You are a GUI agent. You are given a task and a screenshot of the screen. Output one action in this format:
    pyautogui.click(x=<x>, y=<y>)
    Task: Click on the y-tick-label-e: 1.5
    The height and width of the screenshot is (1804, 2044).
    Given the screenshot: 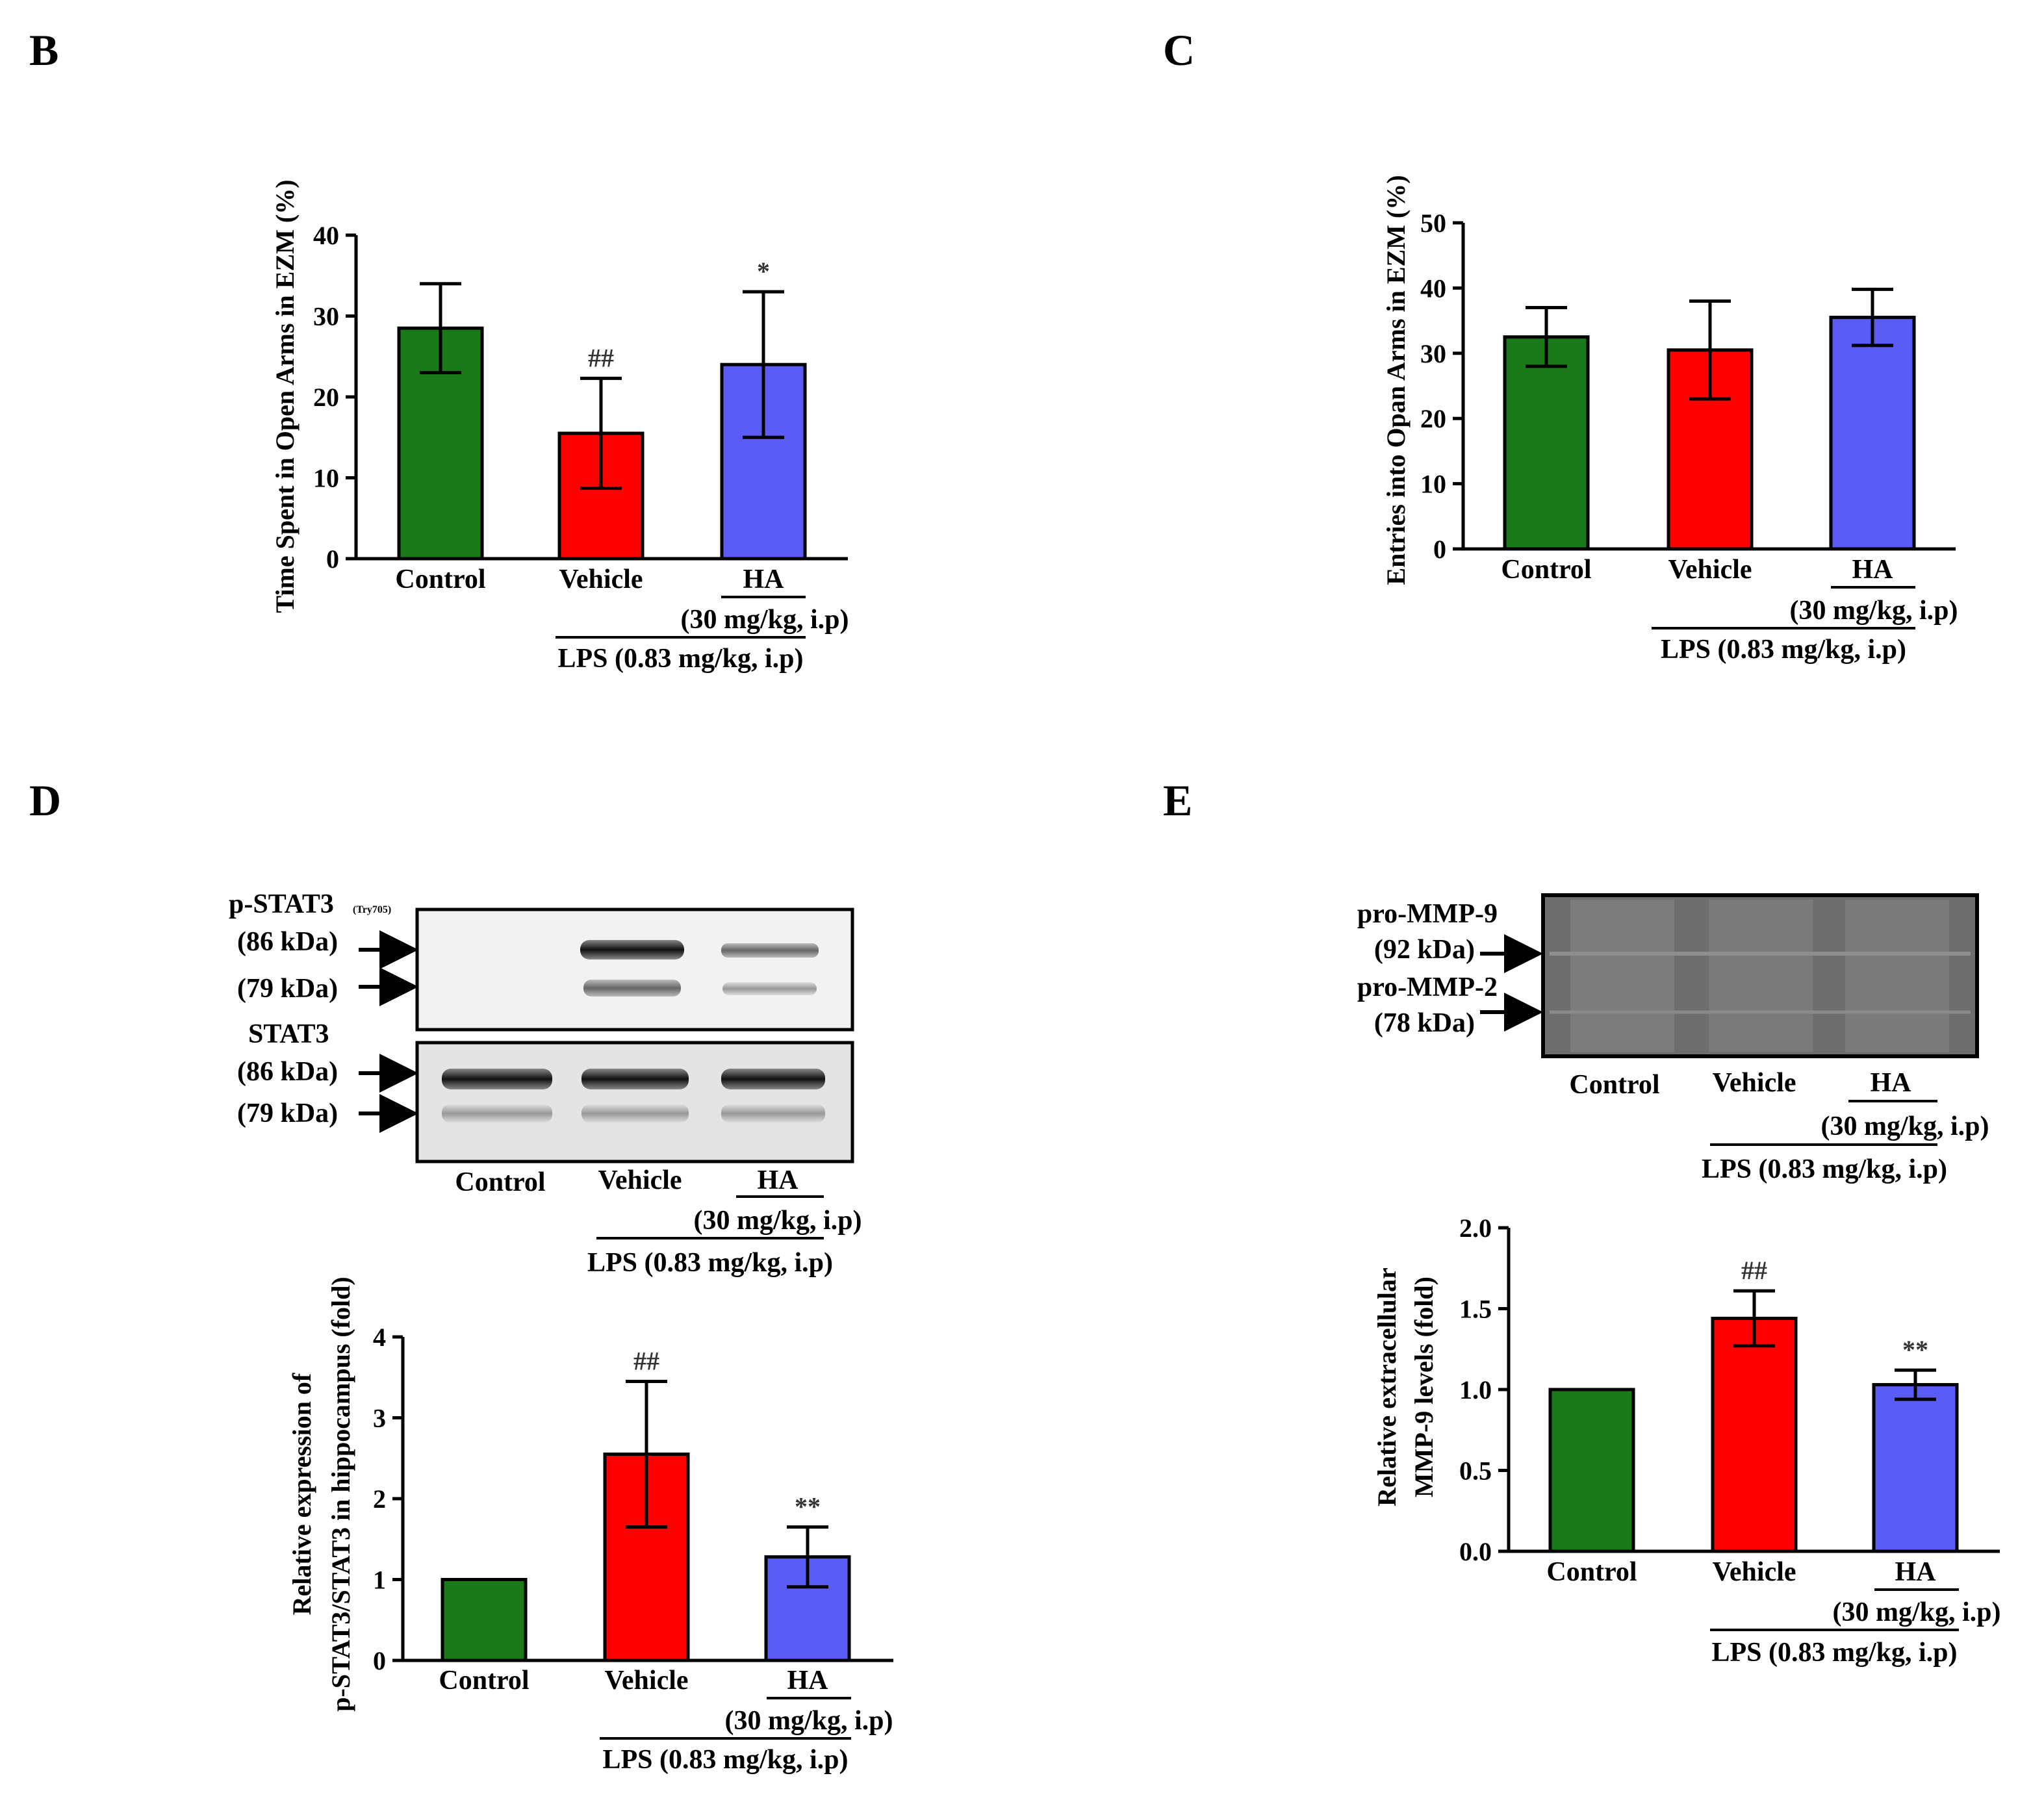 What is the action you would take?
    pyautogui.click(x=1475, y=1309)
    